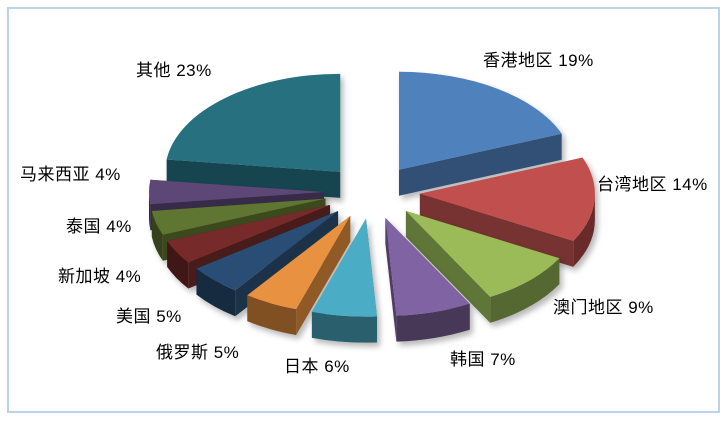 Image resolution: width=728 pixels, height=422 pixels. What do you see at coordinates (652, 184) in the screenshot?
I see `slice-label-1: 台湾地区 14%` at bounding box center [652, 184].